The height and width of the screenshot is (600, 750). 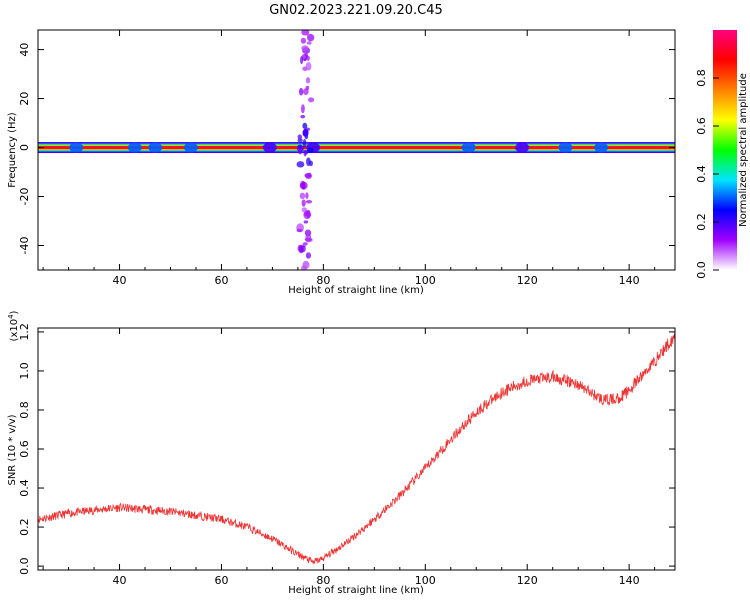 I want to click on snr-y-tick-label: 1.2, so click(x=24, y=332).